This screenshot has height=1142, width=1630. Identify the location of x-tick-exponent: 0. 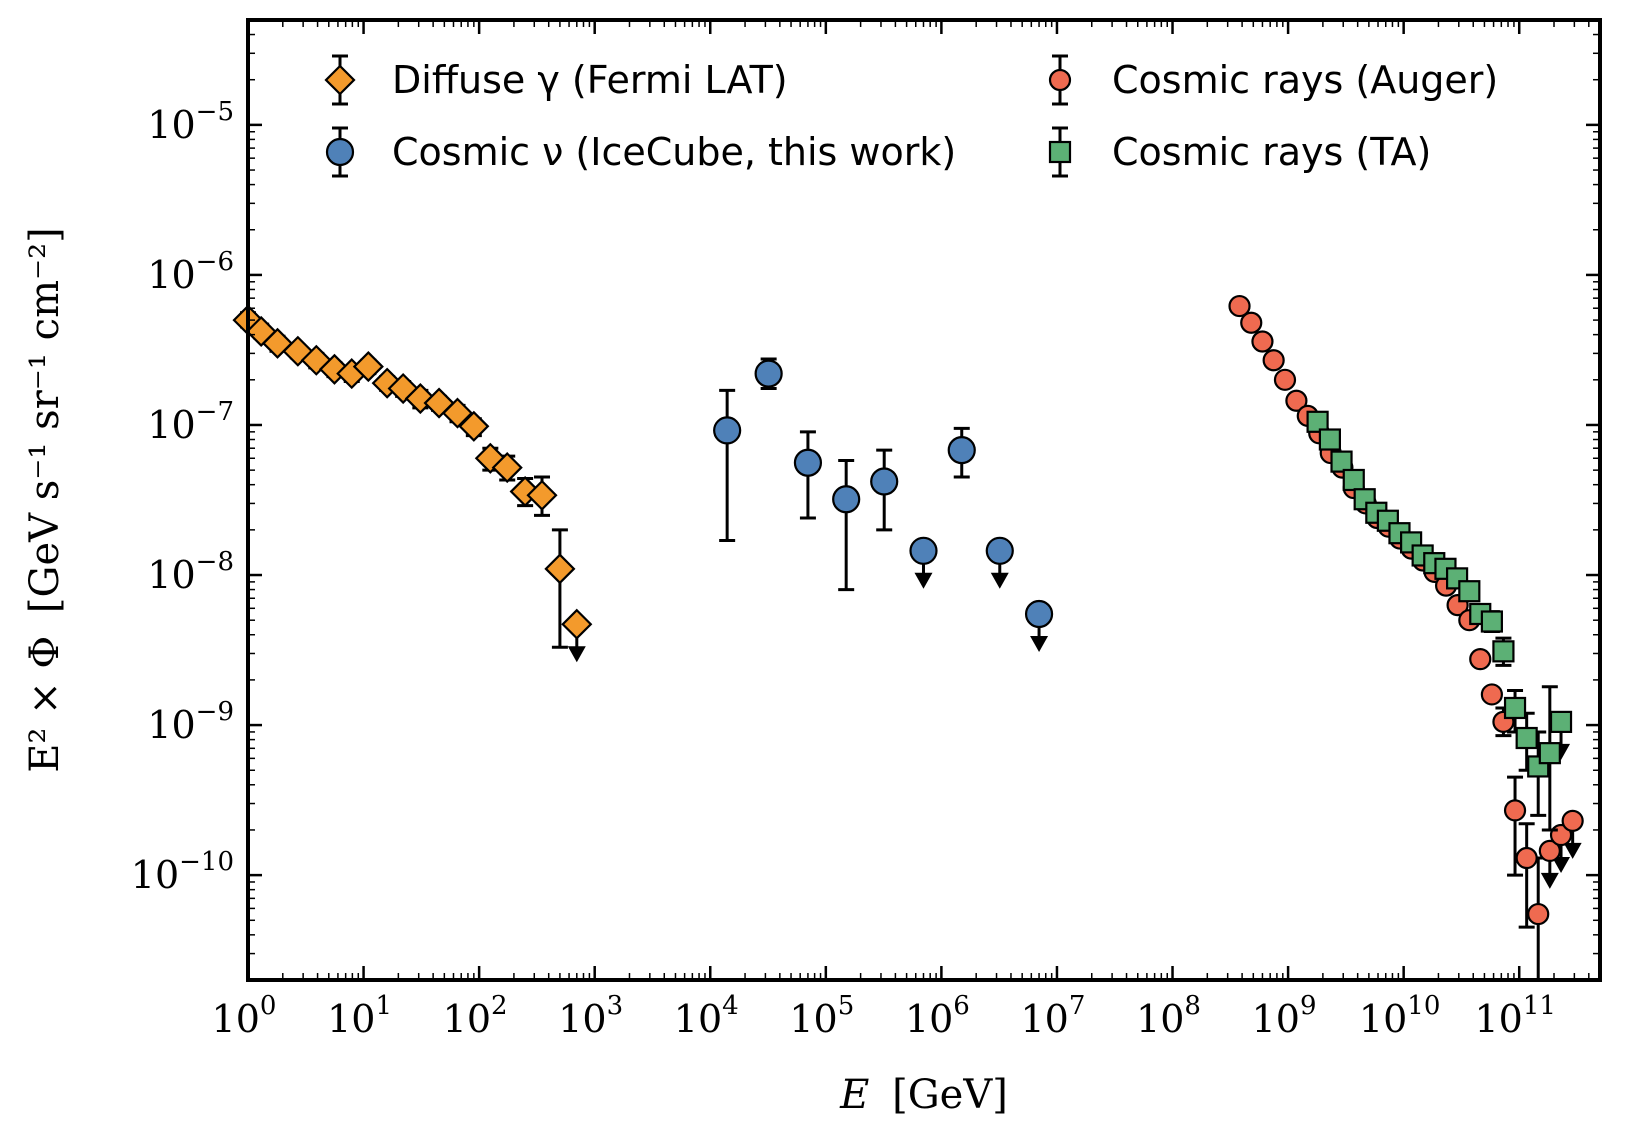
(268, 1006).